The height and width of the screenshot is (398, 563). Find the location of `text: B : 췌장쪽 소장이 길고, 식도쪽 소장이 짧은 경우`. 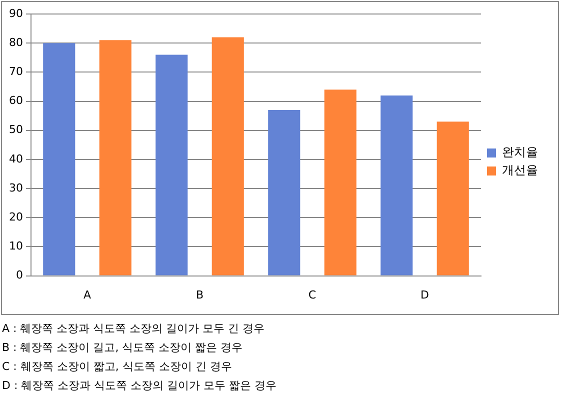

text: B : 췌장쪽 소장이 길고, 식도쪽 소장이 짧은 경우 is located at coordinates (123, 348).